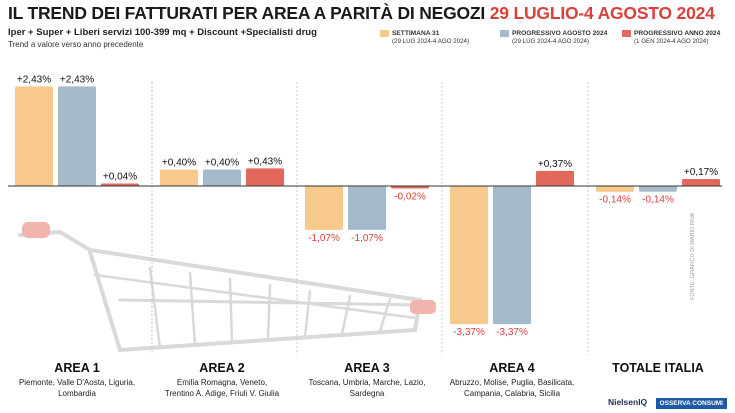 The height and width of the screenshot is (413, 735). Describe the element at coordinates (615, 200) in the screenshot. I see `data-label-1-5: -0,14%` at that location.